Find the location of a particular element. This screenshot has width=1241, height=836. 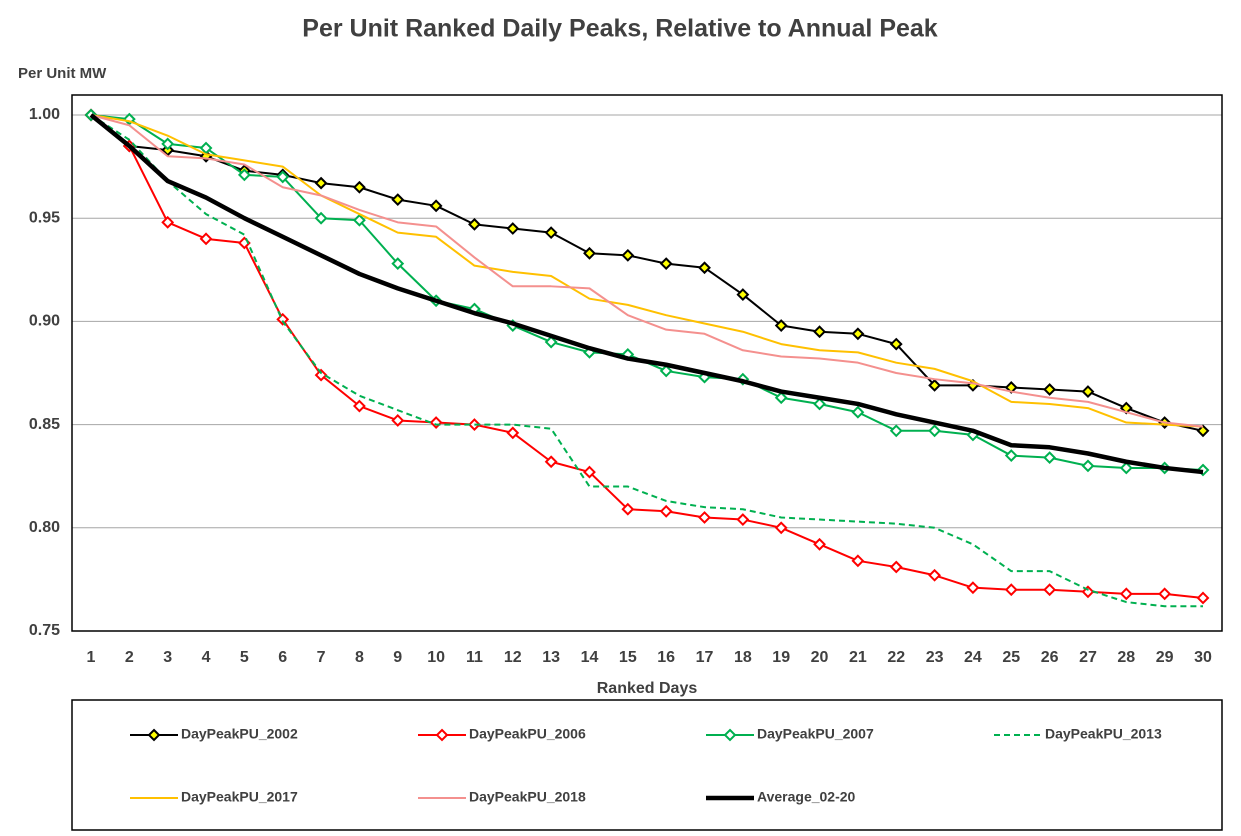

x-tick-label: 27 is located at coordinates (1088, 657).